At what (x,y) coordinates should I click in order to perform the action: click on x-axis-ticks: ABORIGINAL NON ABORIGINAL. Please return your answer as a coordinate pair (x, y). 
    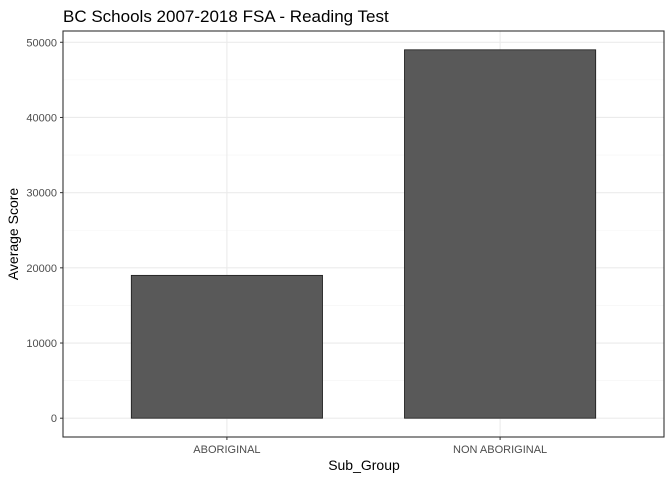
    Looking at the image, I should click on (370, 446).